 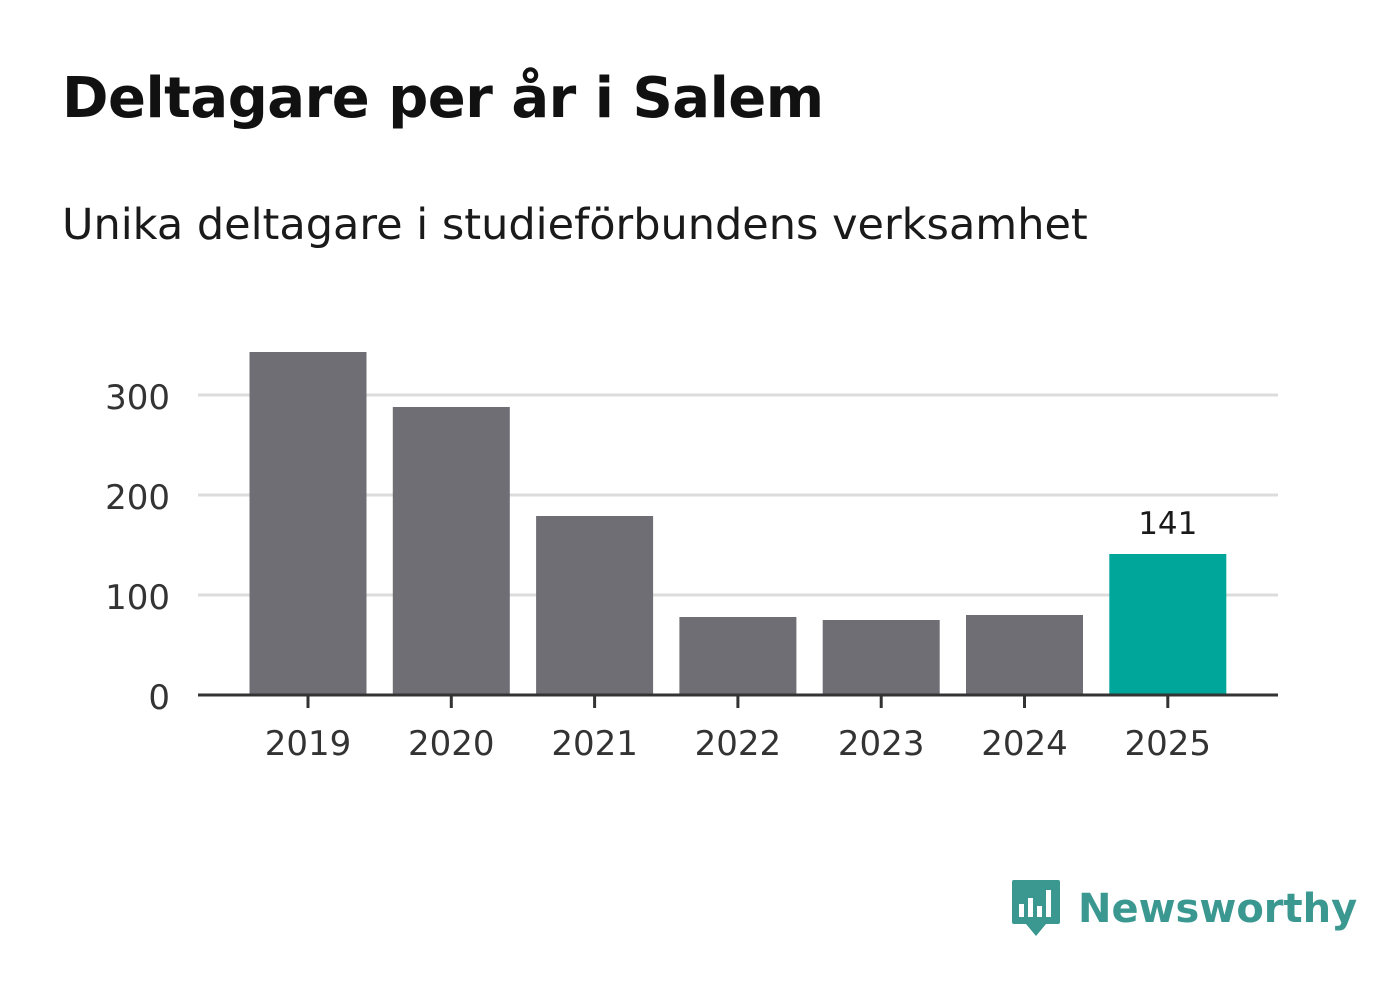 What do you see at coordinates (159, 698) in the screenshot?
I see `y-tick-label: 0` at bounding box center [159, 698].